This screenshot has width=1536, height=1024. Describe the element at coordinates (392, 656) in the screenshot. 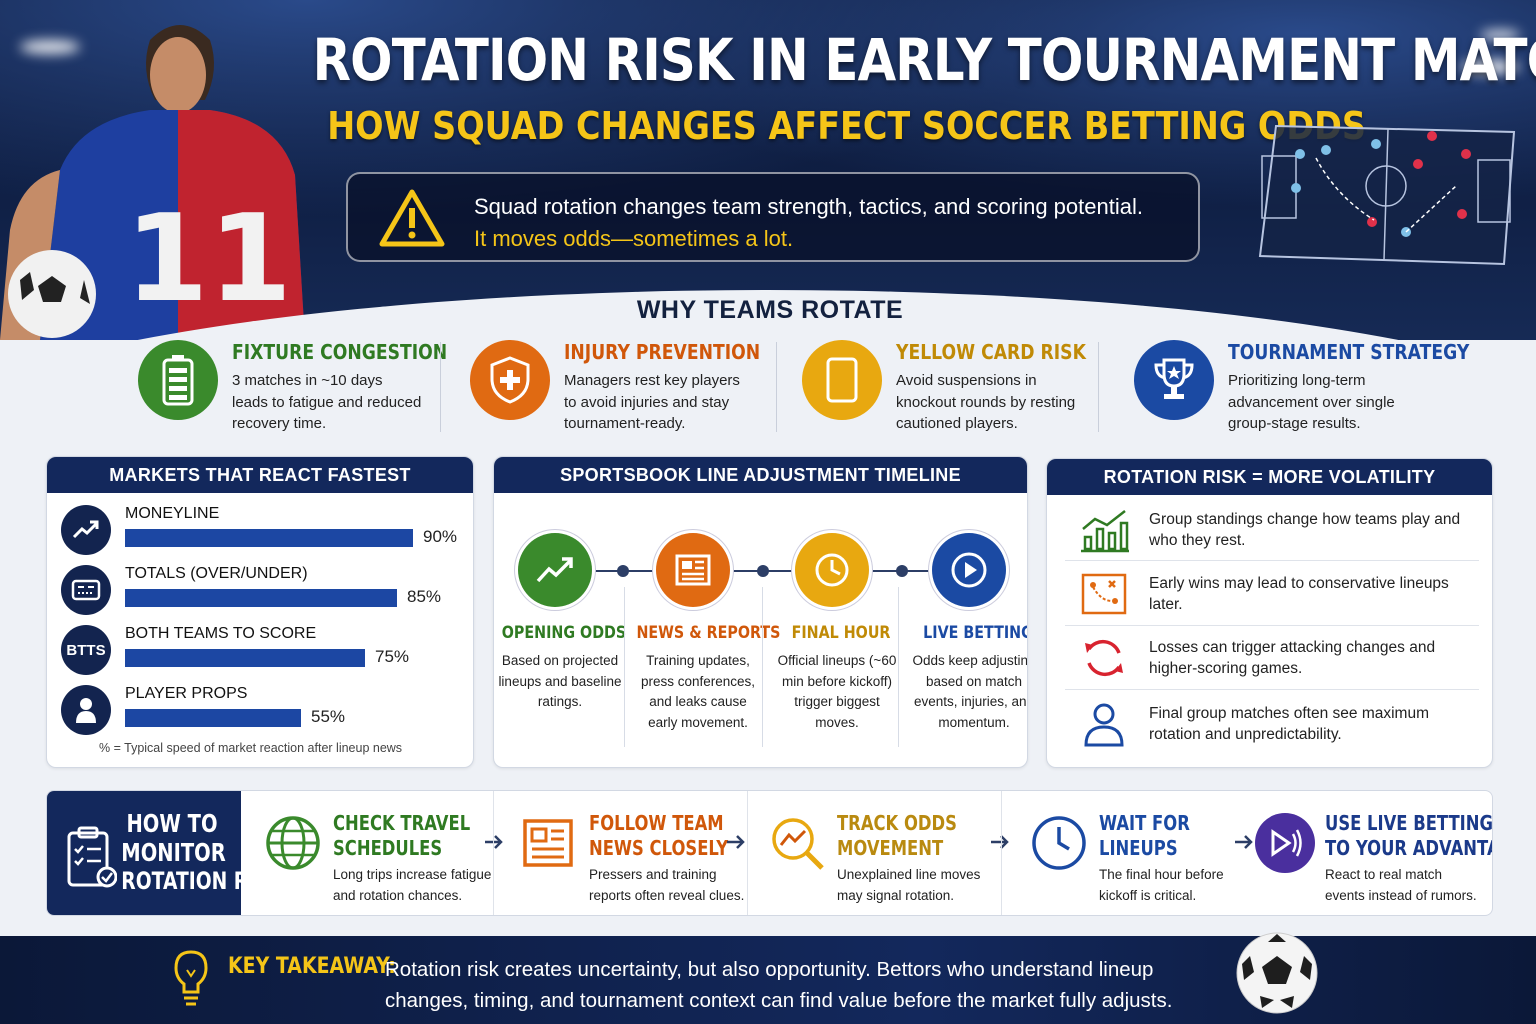

I see `market-percent: 75%` at that location.